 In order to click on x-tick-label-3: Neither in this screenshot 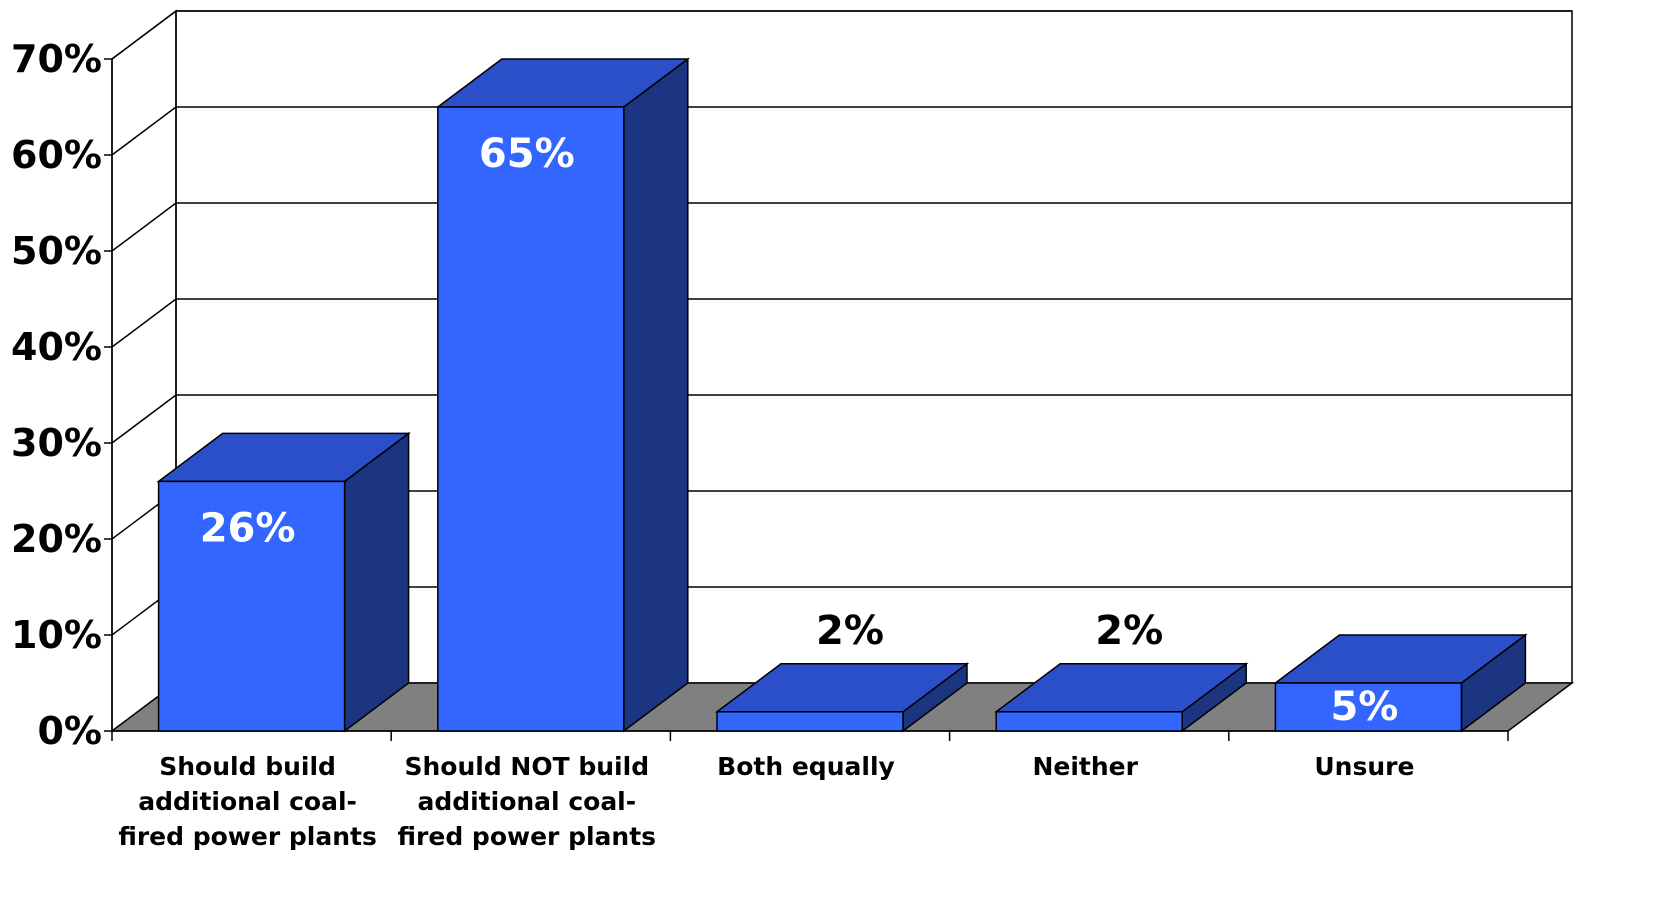, I will do `click(1085, 766)`.